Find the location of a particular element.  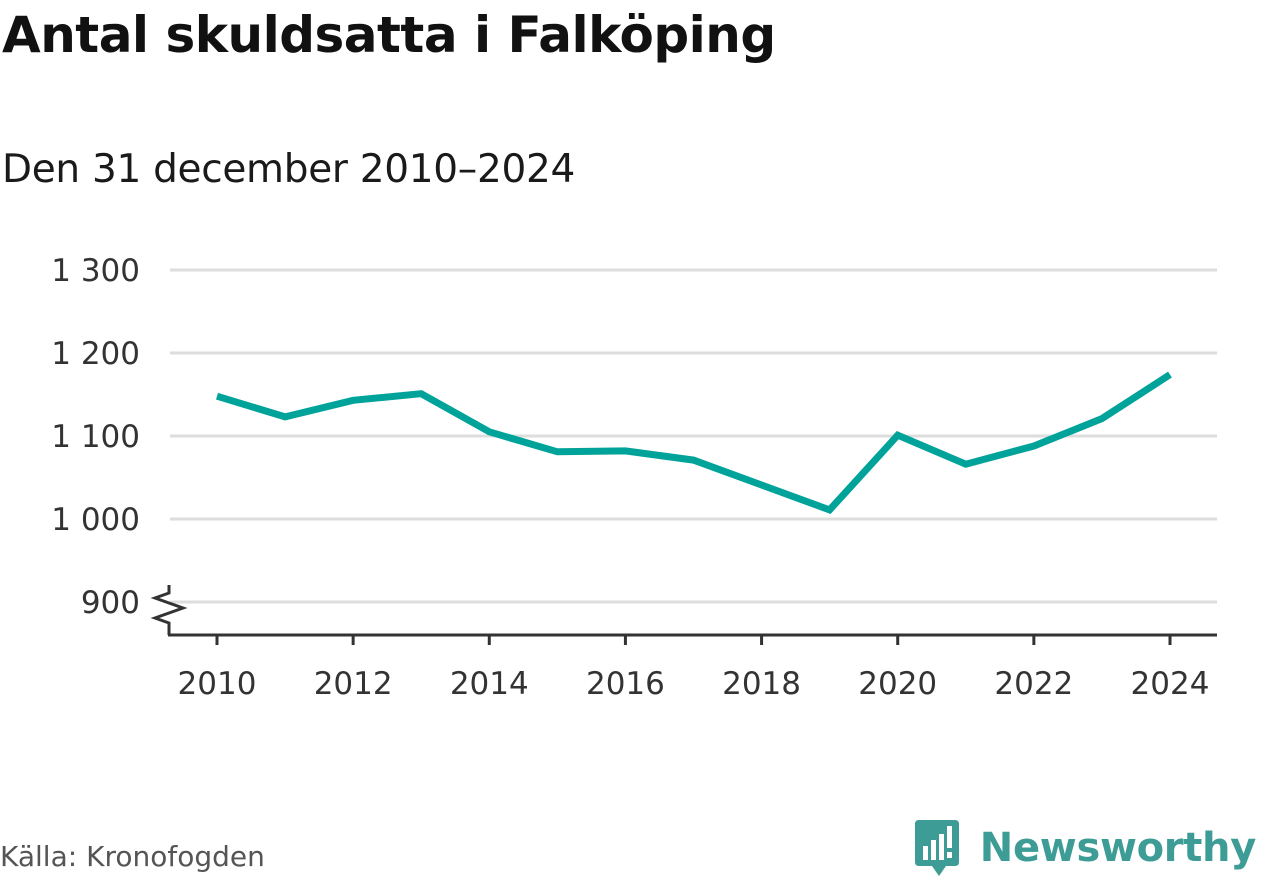

x-tick-label: 2020 is located at coordinates (897, 684).